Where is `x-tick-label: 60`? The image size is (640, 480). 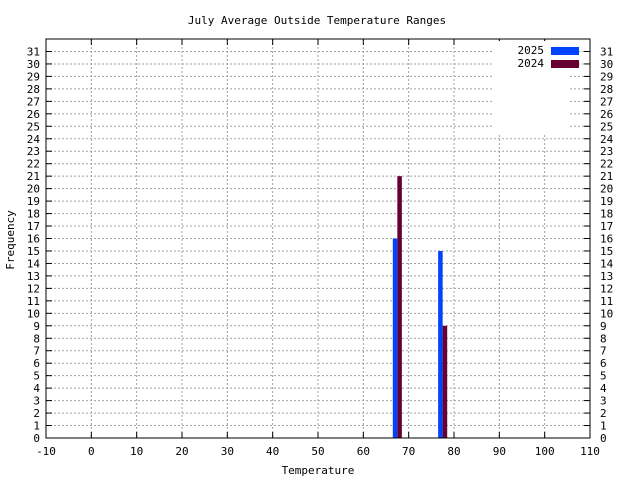
x-tick-label: 60 is located at coordinates (363, 451).